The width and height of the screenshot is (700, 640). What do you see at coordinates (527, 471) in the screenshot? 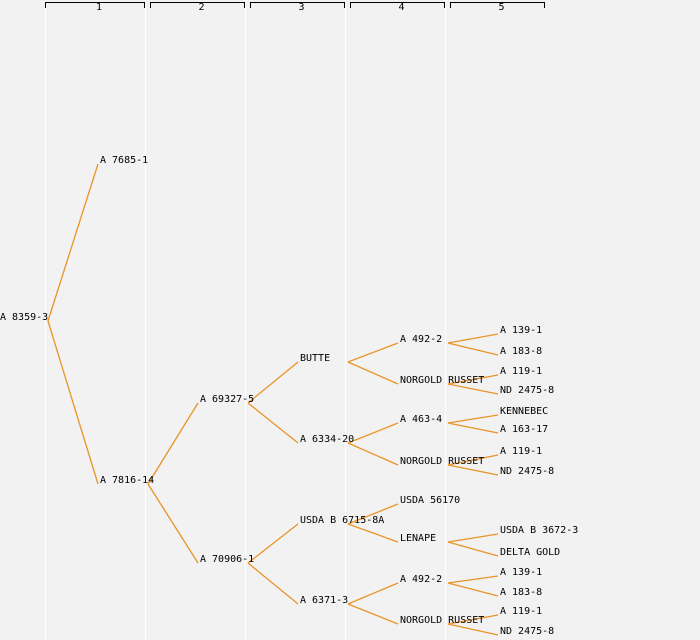
I see `pedigree-node-nd2475-8b: ND 2475-8` at bounding box center [527, 471].